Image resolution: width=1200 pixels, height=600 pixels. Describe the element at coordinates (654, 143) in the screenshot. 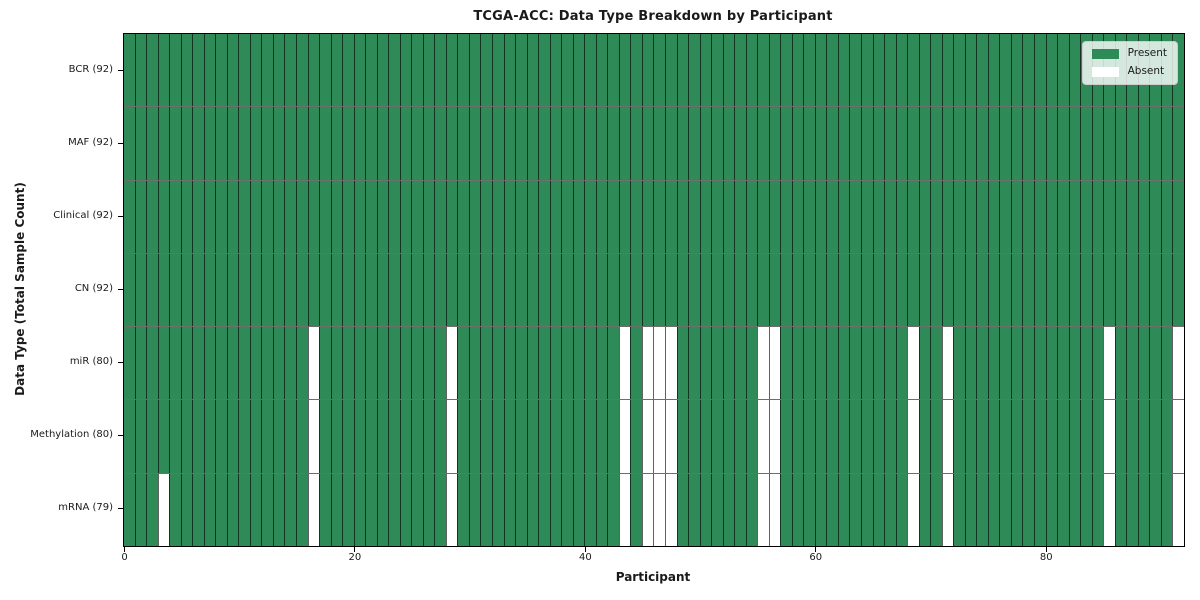

I see `heatmap-row-maf` at that location.